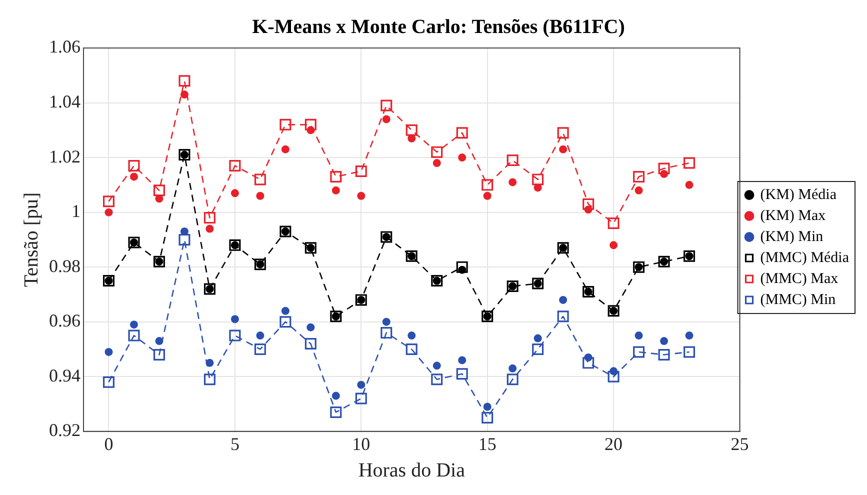 The width and height of the screenshot is (867, 495). Describe the element at coordinates (412, 470) in the screenshot. I see `x-axis-title: Horas do Dia` at that location.